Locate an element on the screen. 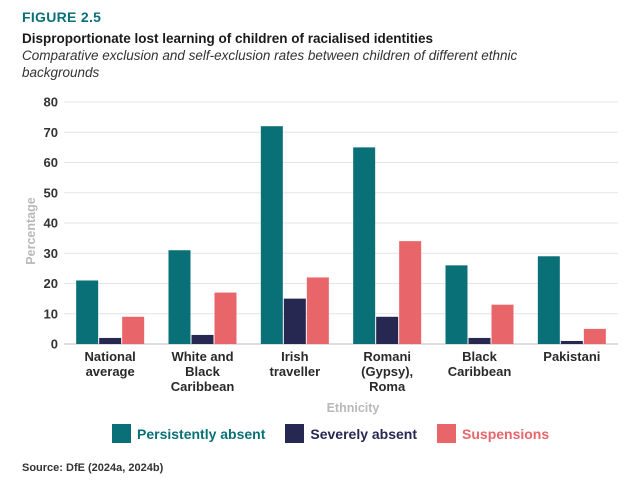 Image resolution: width=634 pixels, height=485 pixels. y-tick-label: 50 is located at coordinates (51, 192).